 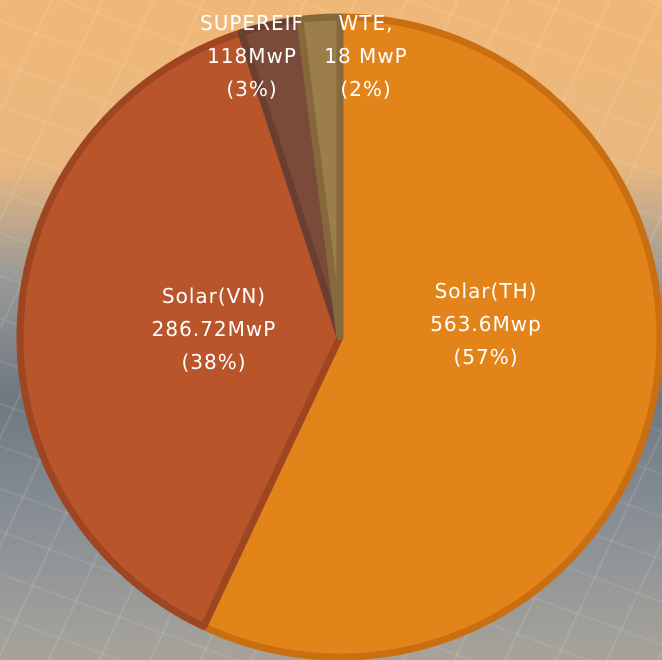 I want to click on slice-label: Solar(VN) 286.72MwP (38%), so click(x=214, y=329).